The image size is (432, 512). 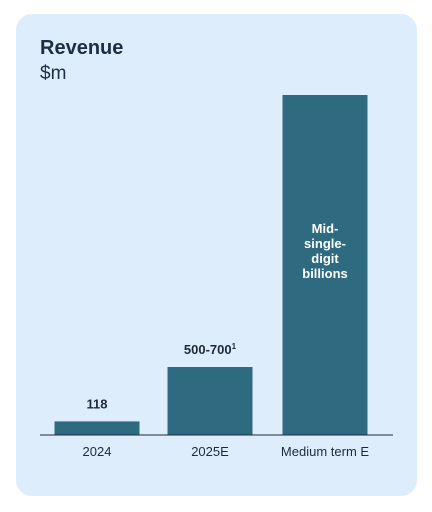 What do you see at coordinates (234, 346) in the screenshot?
I see `footnote-marker: 1` at bounding box center [234, 346].